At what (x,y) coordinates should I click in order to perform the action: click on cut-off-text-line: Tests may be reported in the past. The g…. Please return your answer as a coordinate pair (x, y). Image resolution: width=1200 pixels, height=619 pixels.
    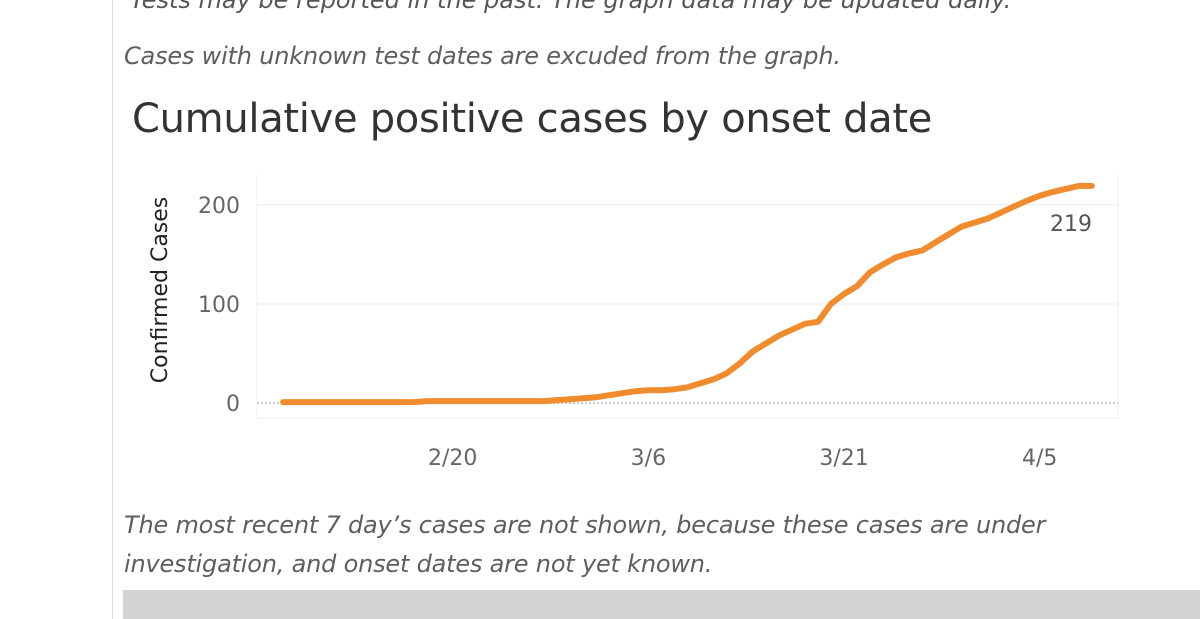
    Looking at the image, I should click on (571, 7).